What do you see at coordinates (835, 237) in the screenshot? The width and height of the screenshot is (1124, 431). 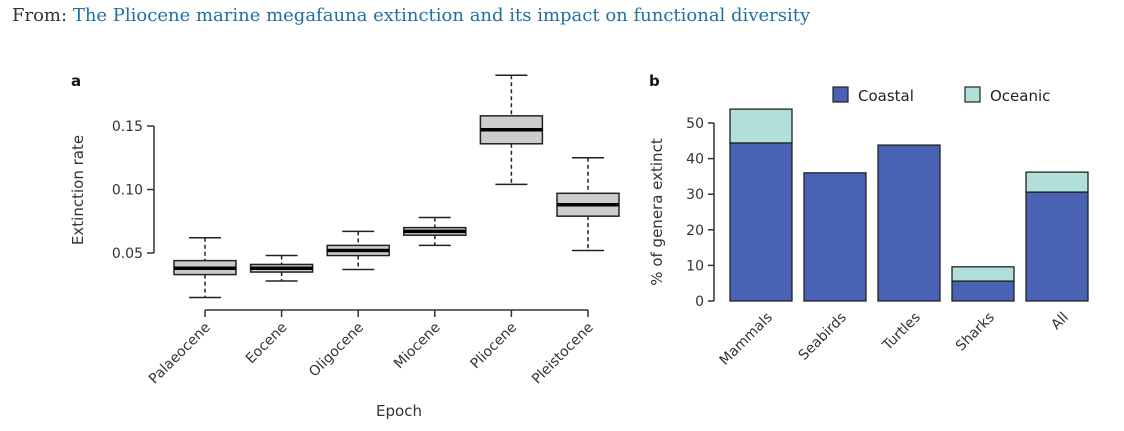 I see `bar-seabirds-coastal` at bounding box center [835, 237].